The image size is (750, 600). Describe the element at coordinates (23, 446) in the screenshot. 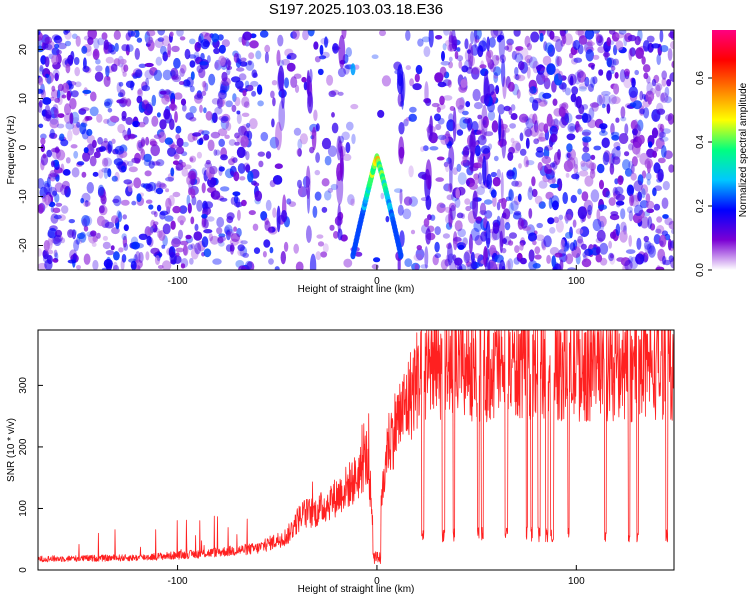

I see `snr-y-tick-label: 200` at that location.